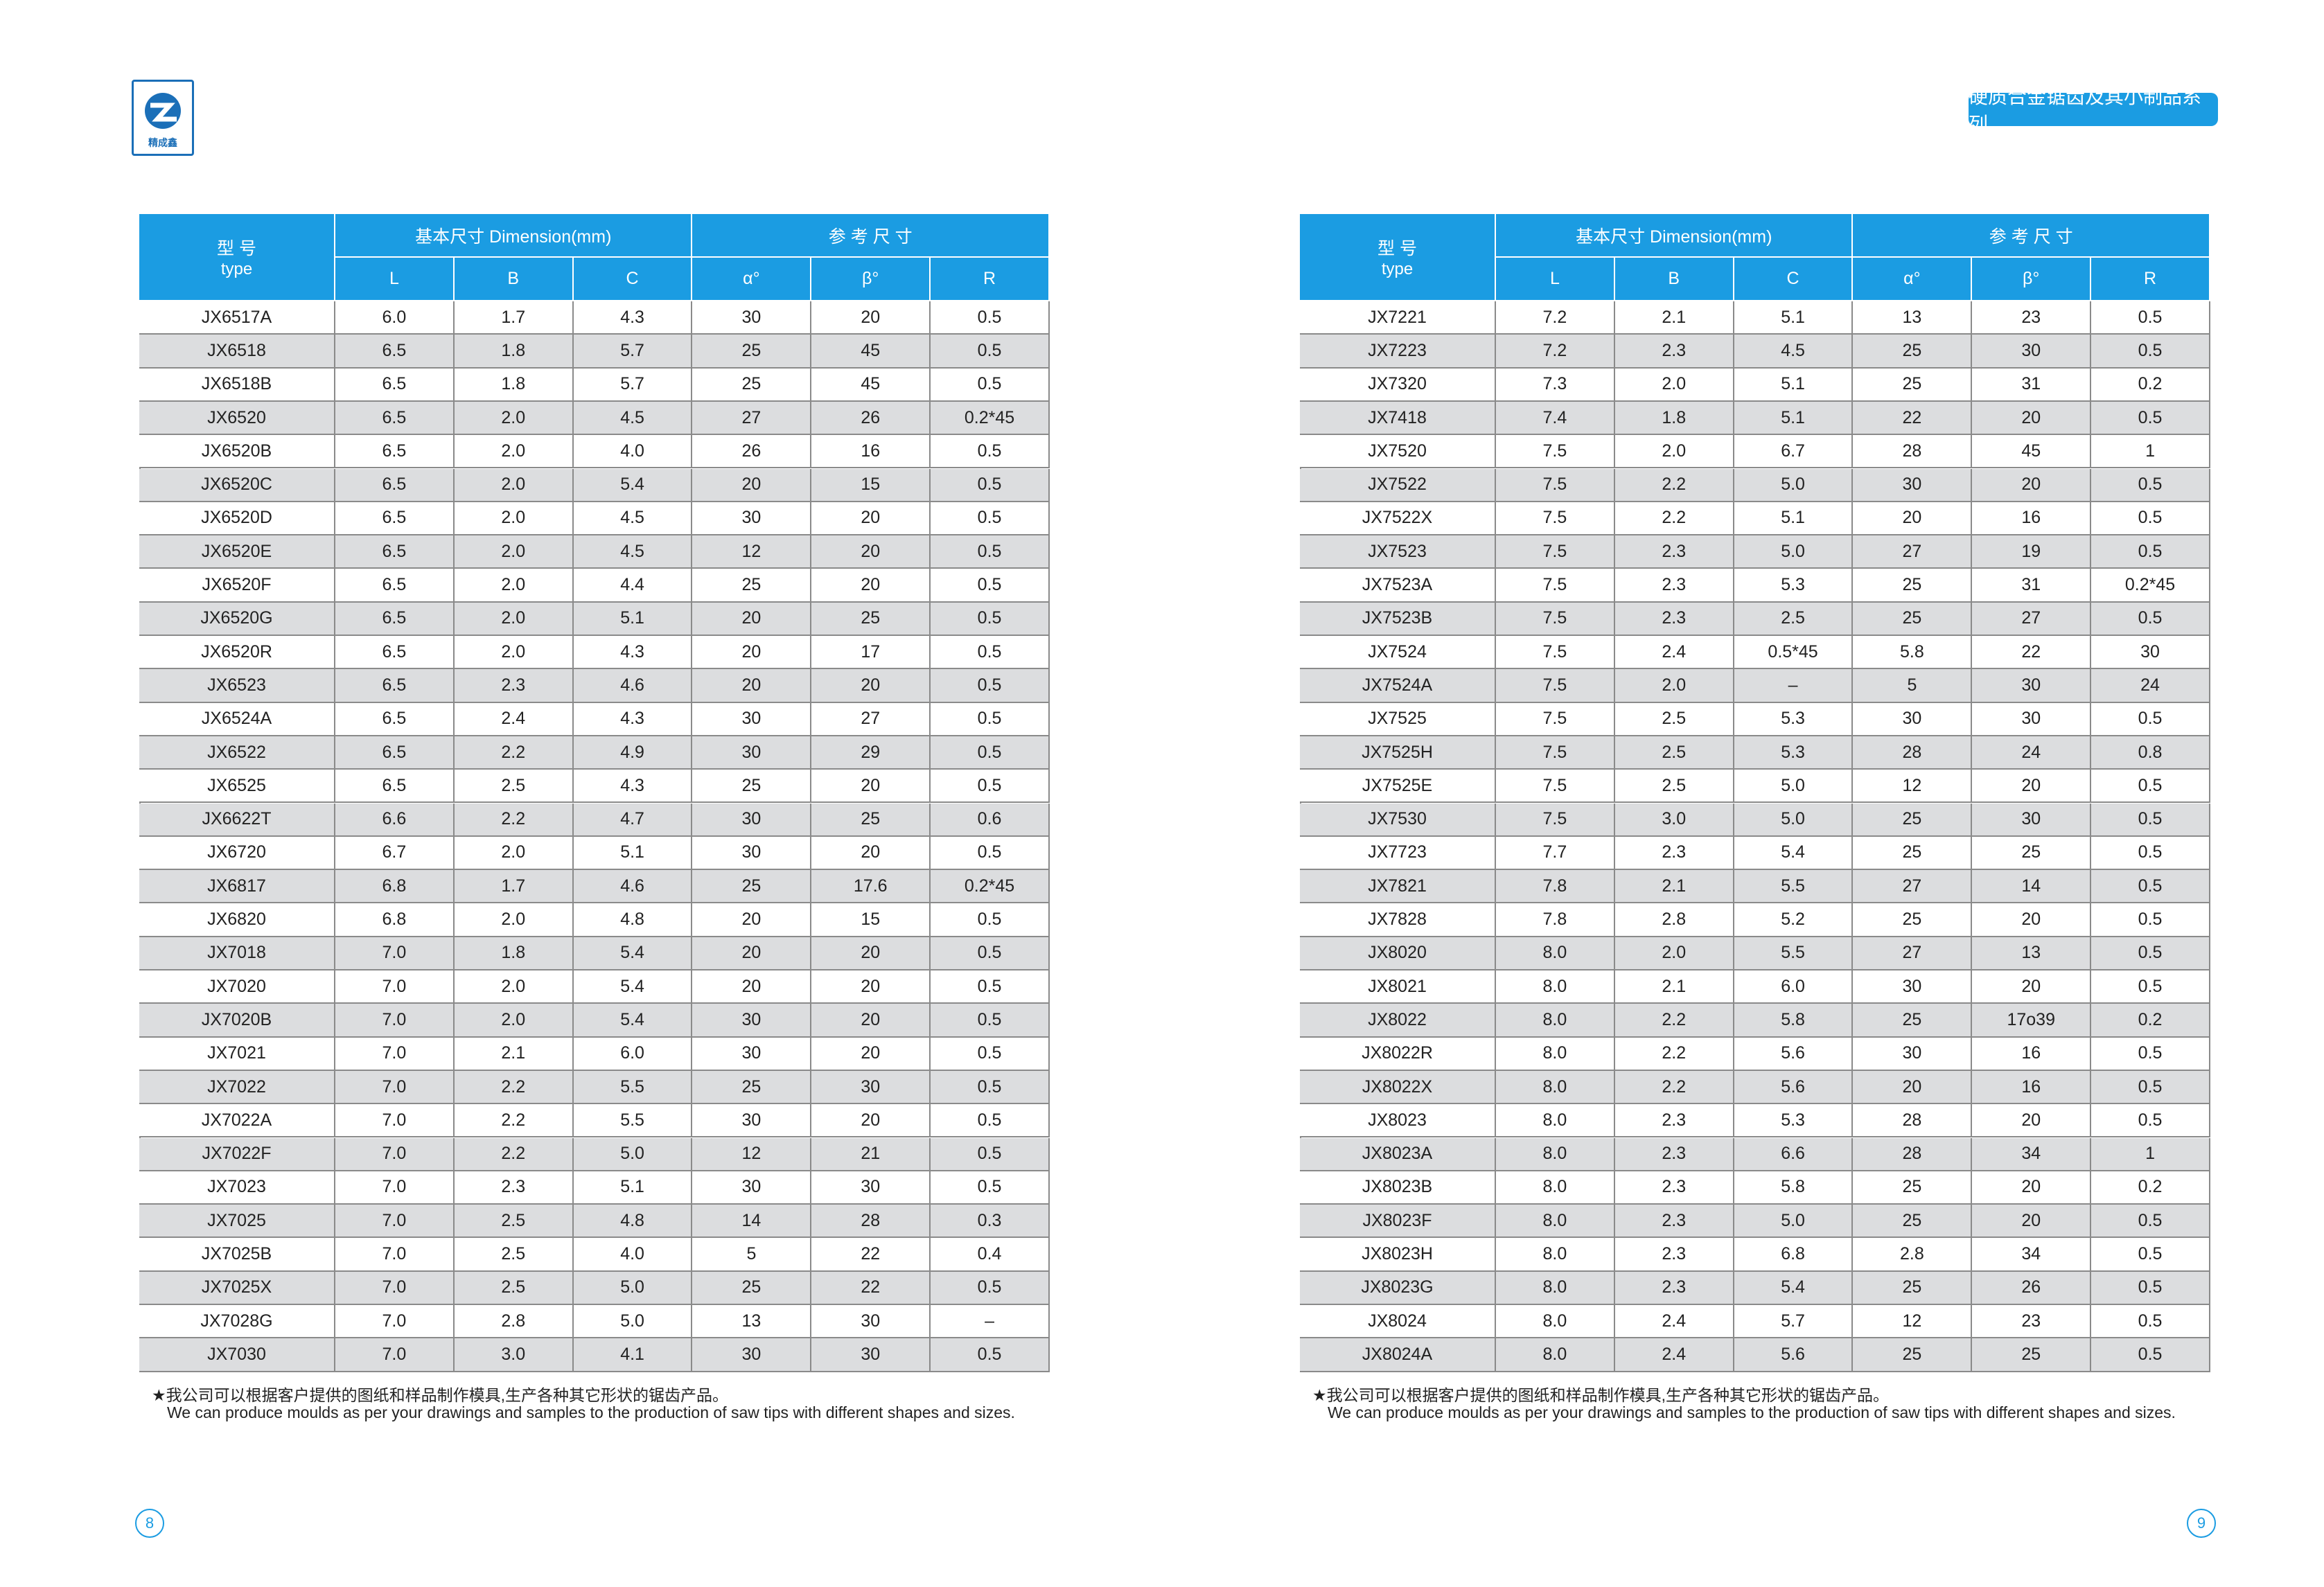  I want to click on value-cell: 1, so click(2150, 1154).